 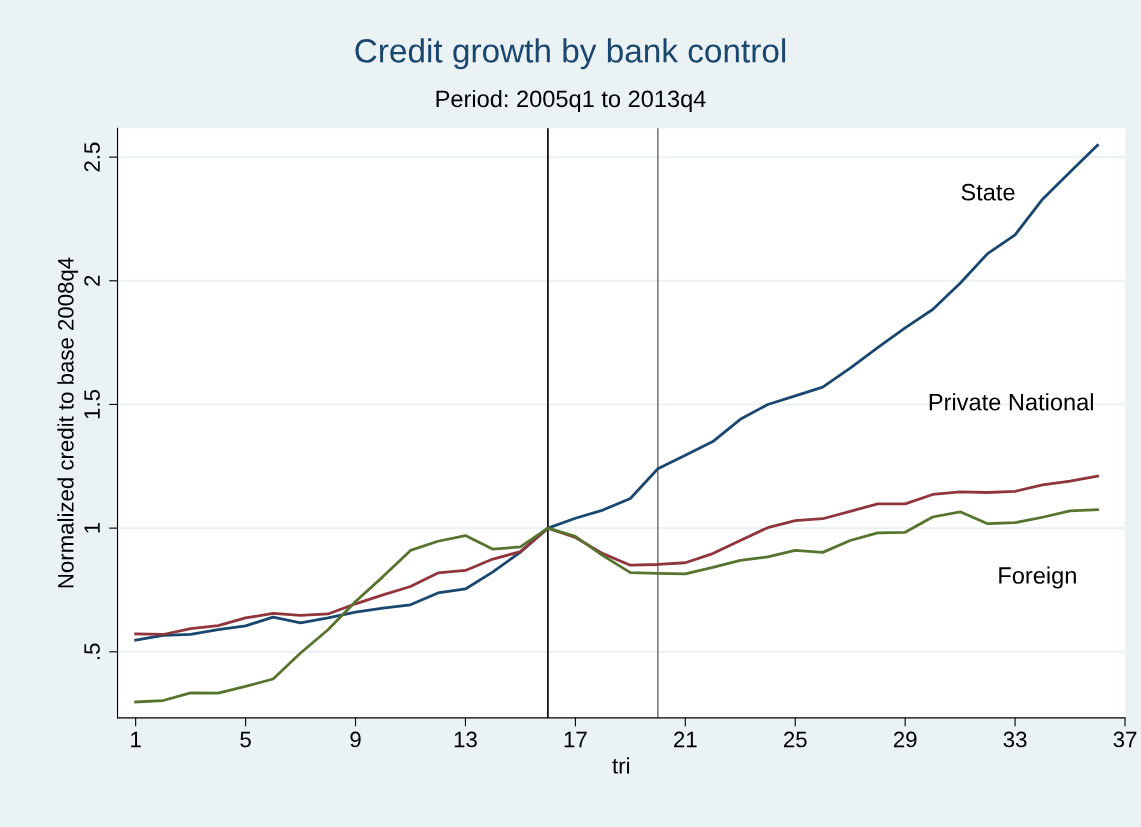 What do you see at coordinates (988, 192) in the screenshot?
I see `series-label: State` at bounding box center [988, 192].